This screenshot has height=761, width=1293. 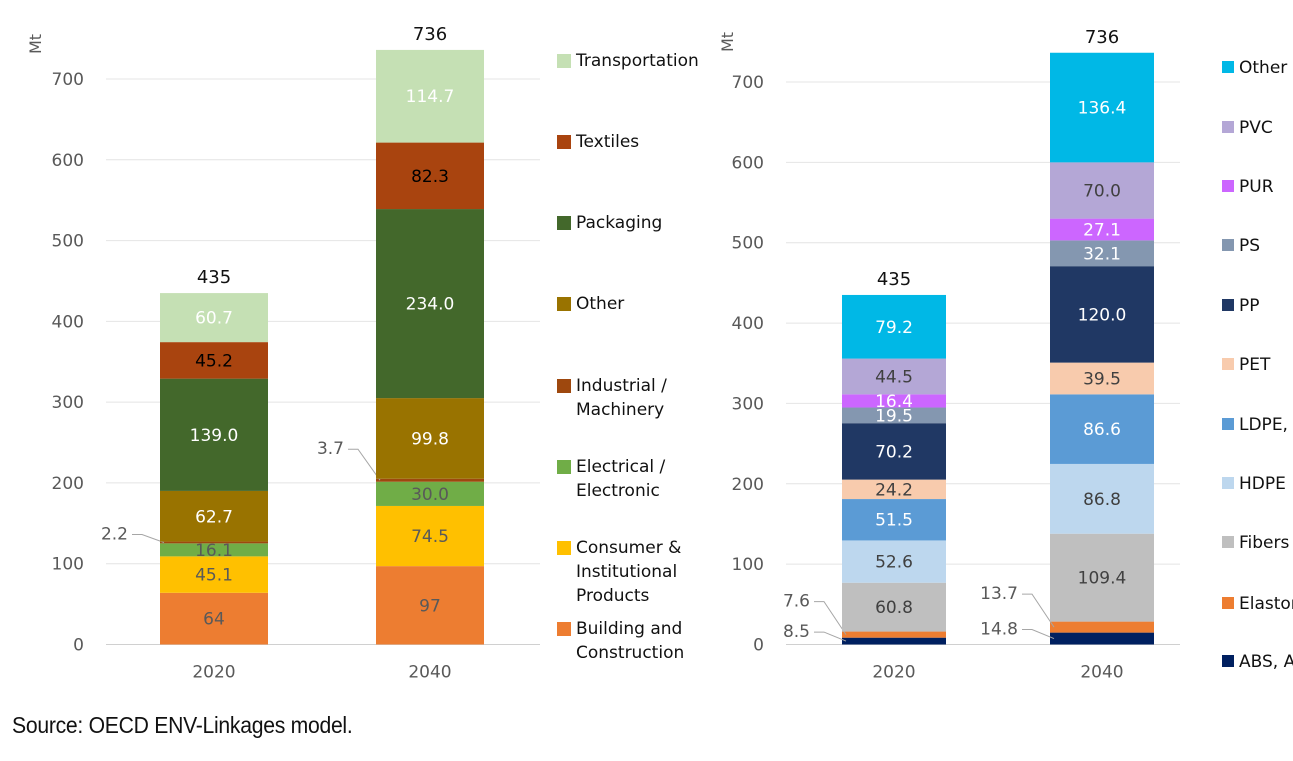 I want to click on data-label: 234.0, so click(x=430, y=305).